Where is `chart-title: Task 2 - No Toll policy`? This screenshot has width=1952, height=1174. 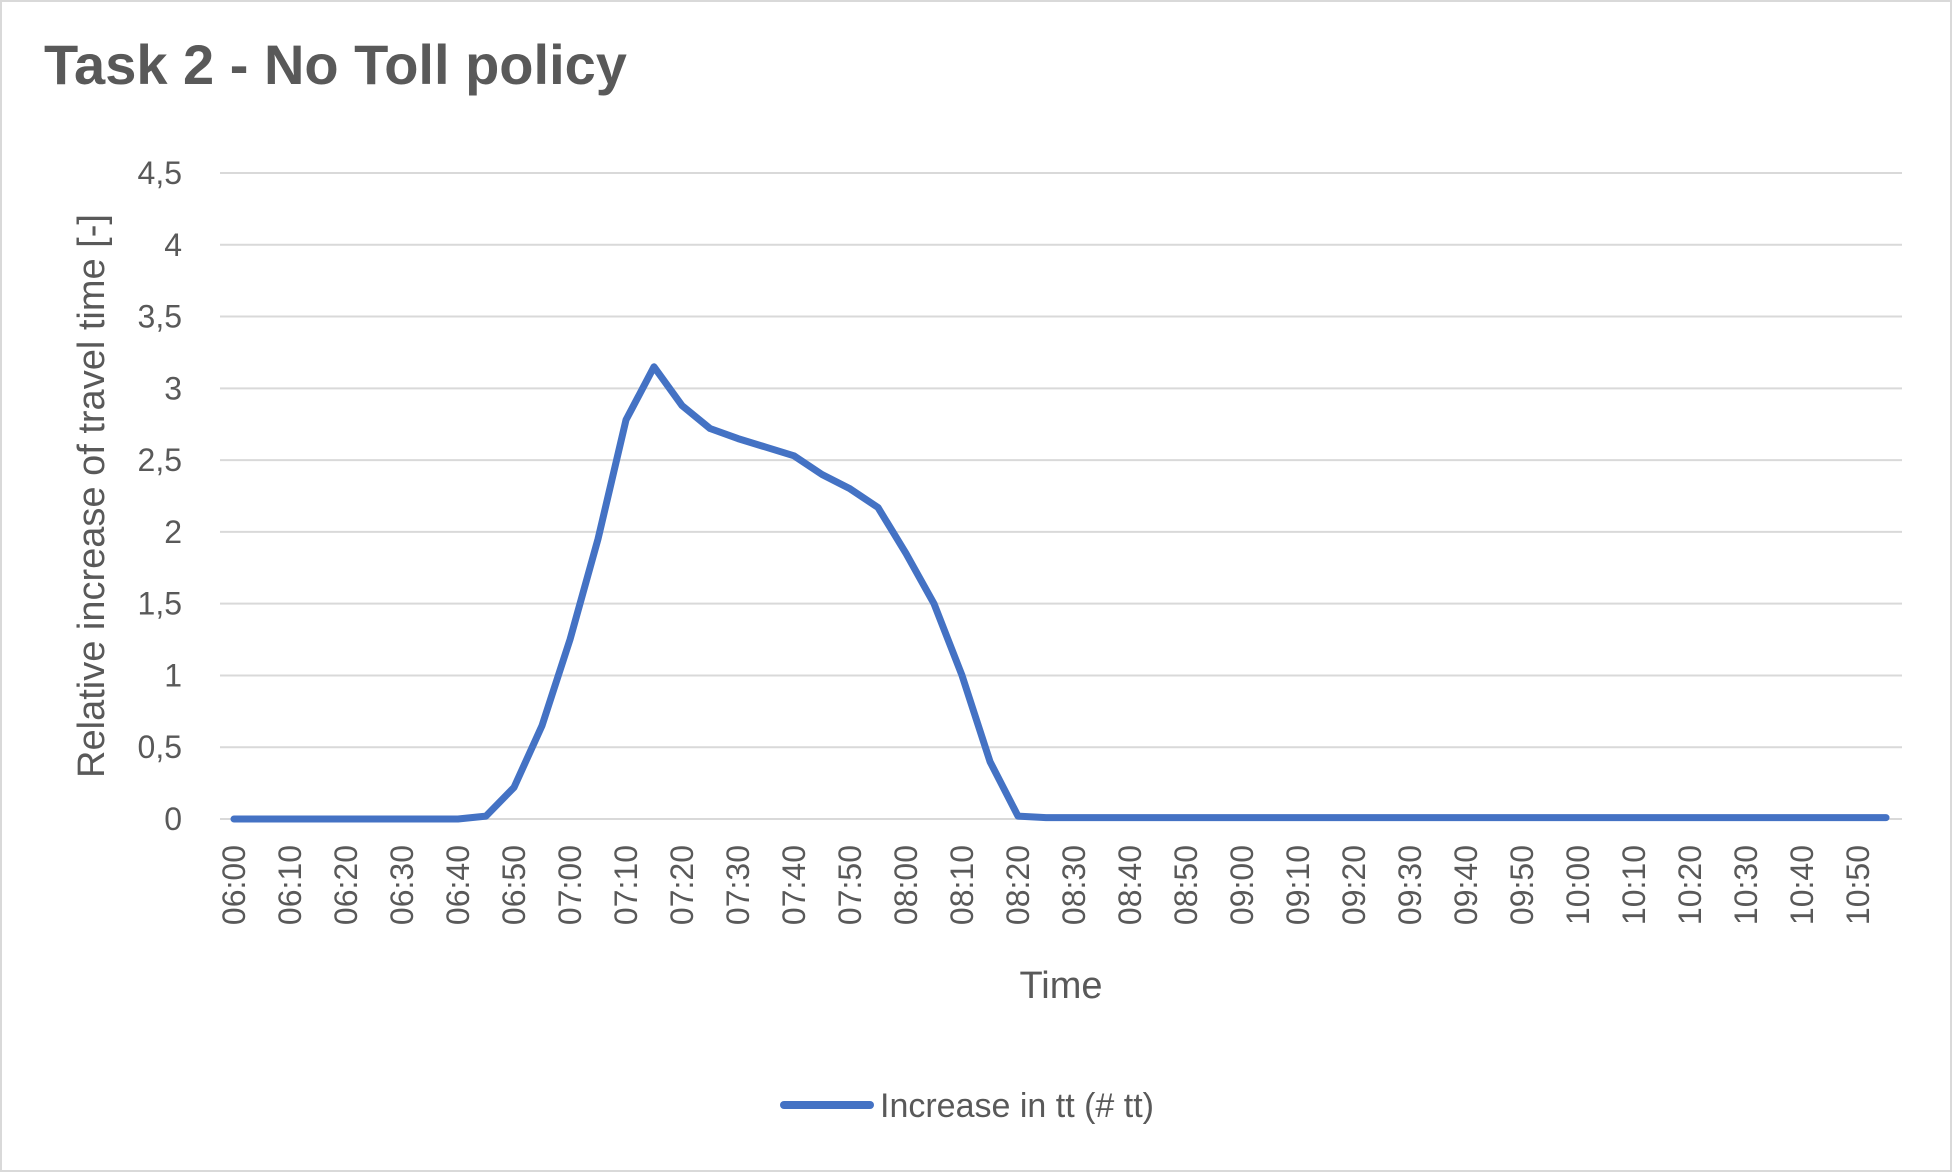 chart-title: Task 2 - No Toll policy is located at coordinates (335, 64).